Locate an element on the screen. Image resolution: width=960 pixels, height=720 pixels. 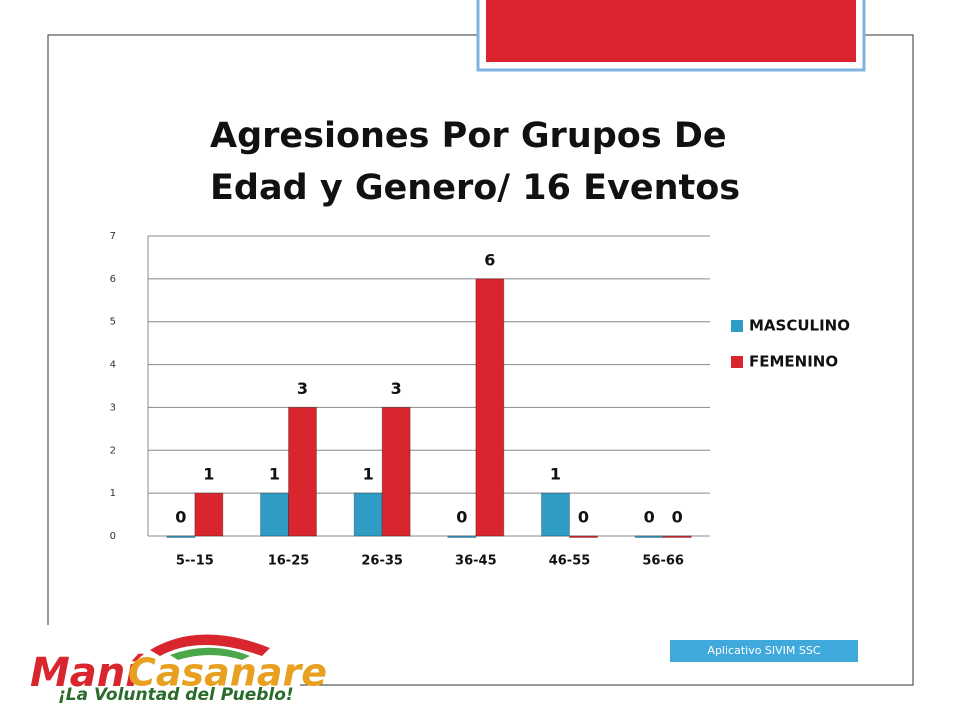
legend-label: MASCULINO is located at coordinates (799, 326).